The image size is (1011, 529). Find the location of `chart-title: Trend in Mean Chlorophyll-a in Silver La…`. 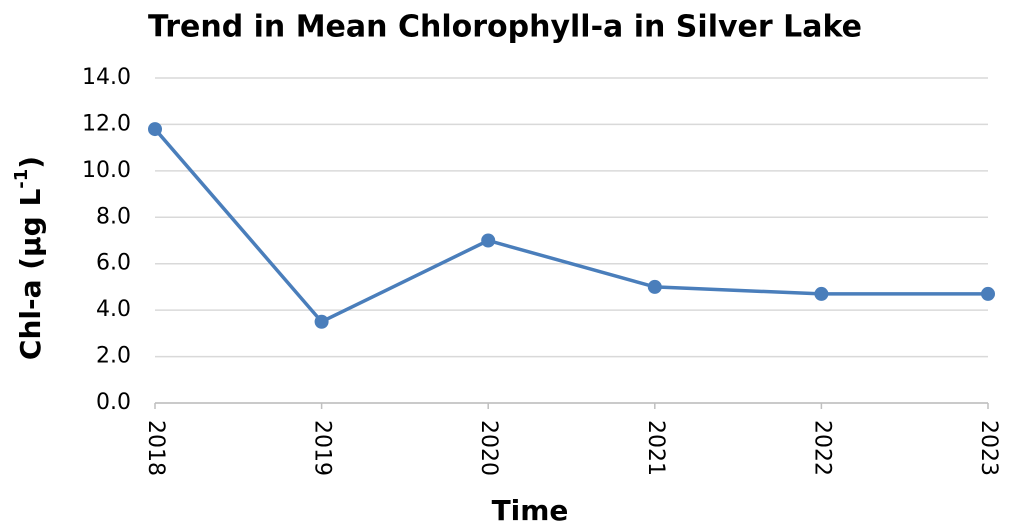

chart-title: Trend in Mean Chlorophyll-a in Silver La… is located at coordinates (505, 27).